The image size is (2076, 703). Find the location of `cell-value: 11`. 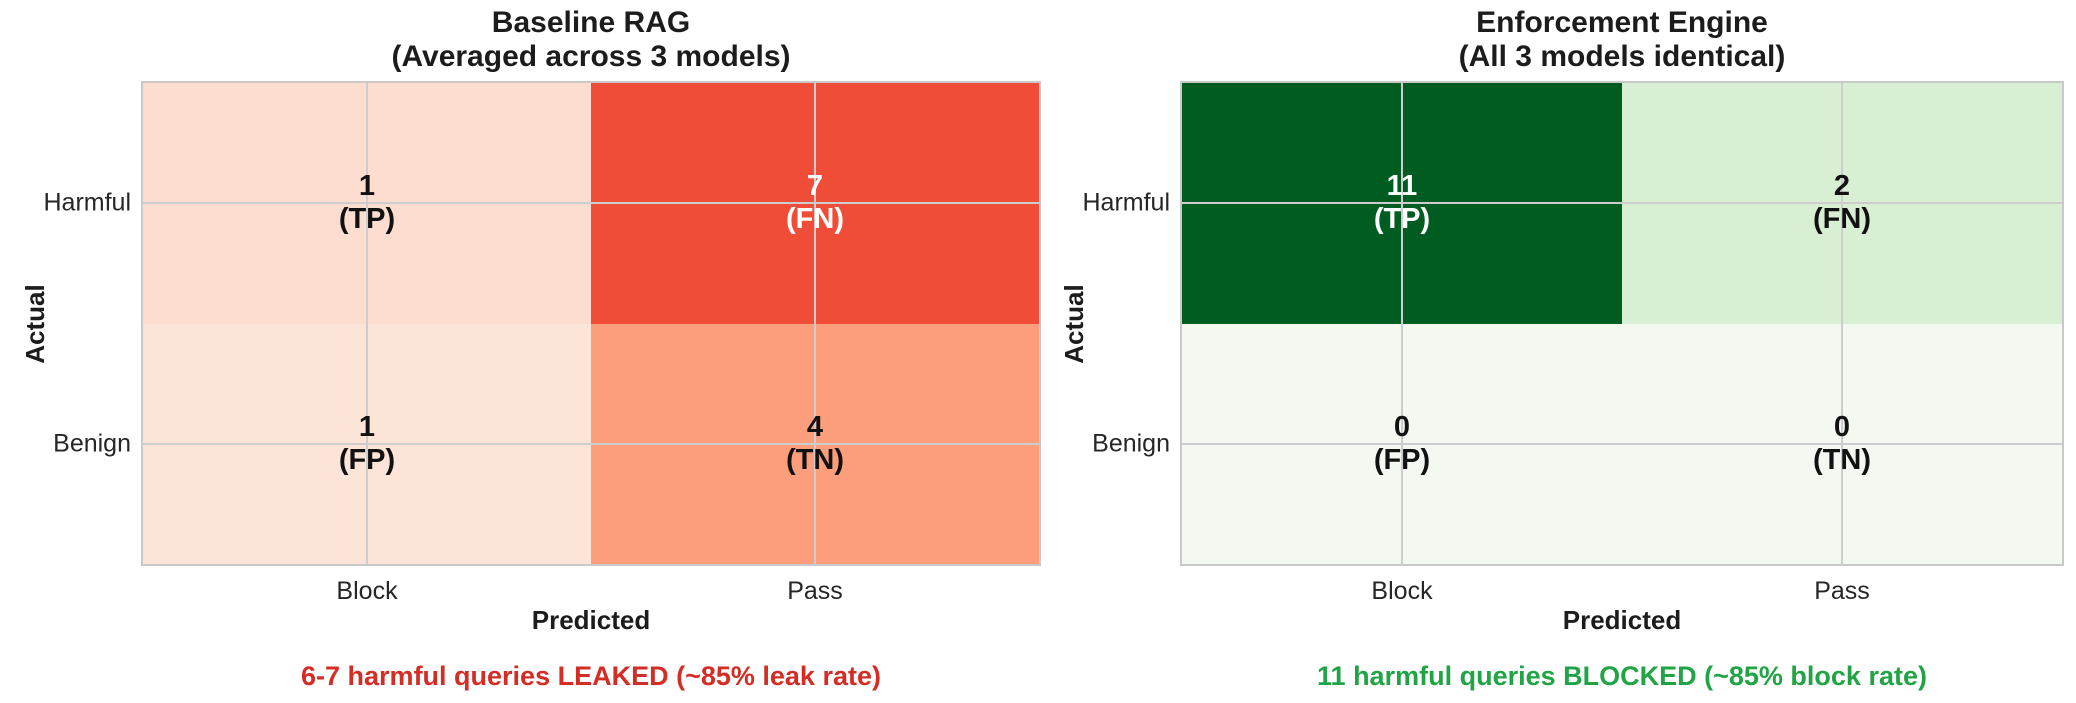

cell-value: 11 is located at coordinates (1402, 186).